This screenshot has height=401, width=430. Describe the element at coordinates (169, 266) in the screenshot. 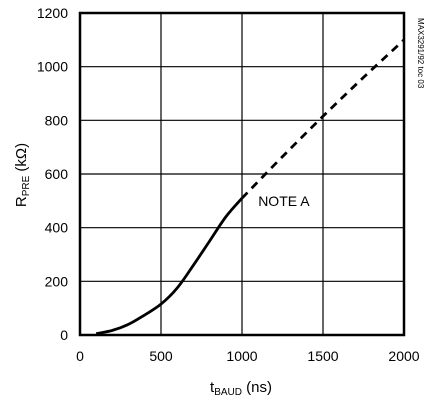

I see `series-line-solid` at that location.